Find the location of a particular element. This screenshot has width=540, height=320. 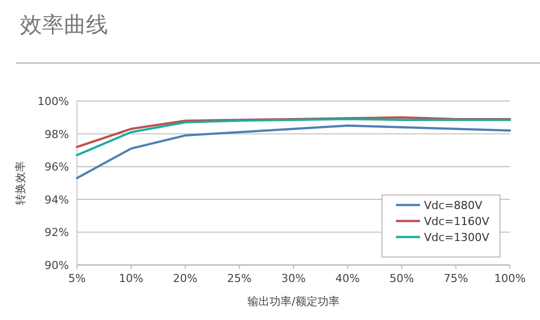

x-tick-label: 100% is located at coordinates (510, 278).